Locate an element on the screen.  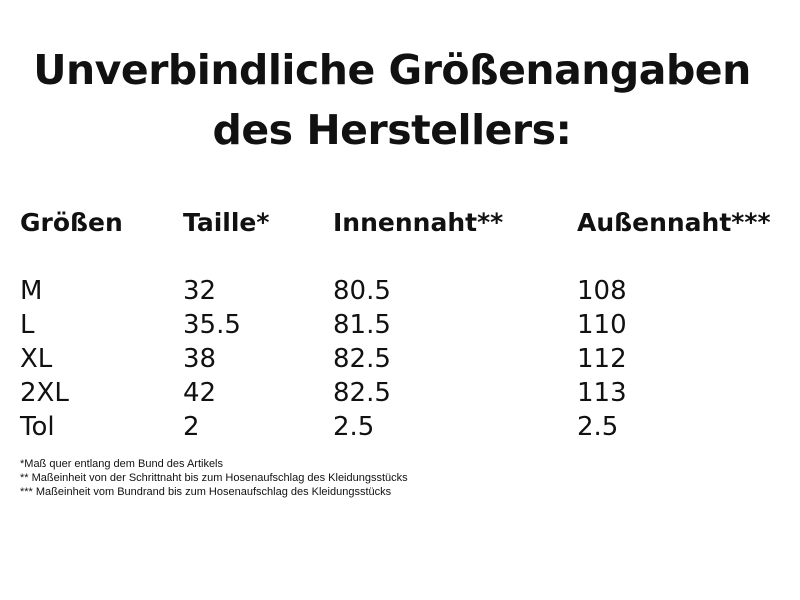
table-header-row: Größen Taille* Innennaht** Außennaht*** is located at coordinates (403, 223).